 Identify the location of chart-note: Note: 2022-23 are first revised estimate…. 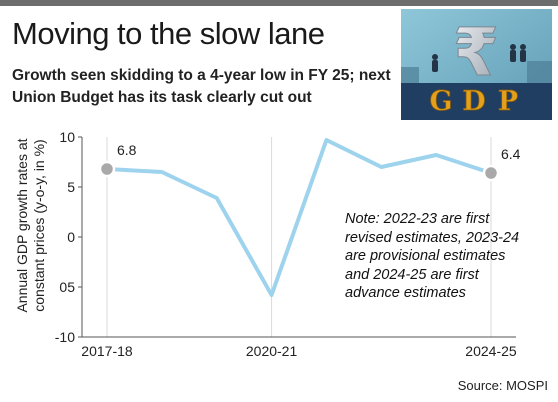
(432, 256).